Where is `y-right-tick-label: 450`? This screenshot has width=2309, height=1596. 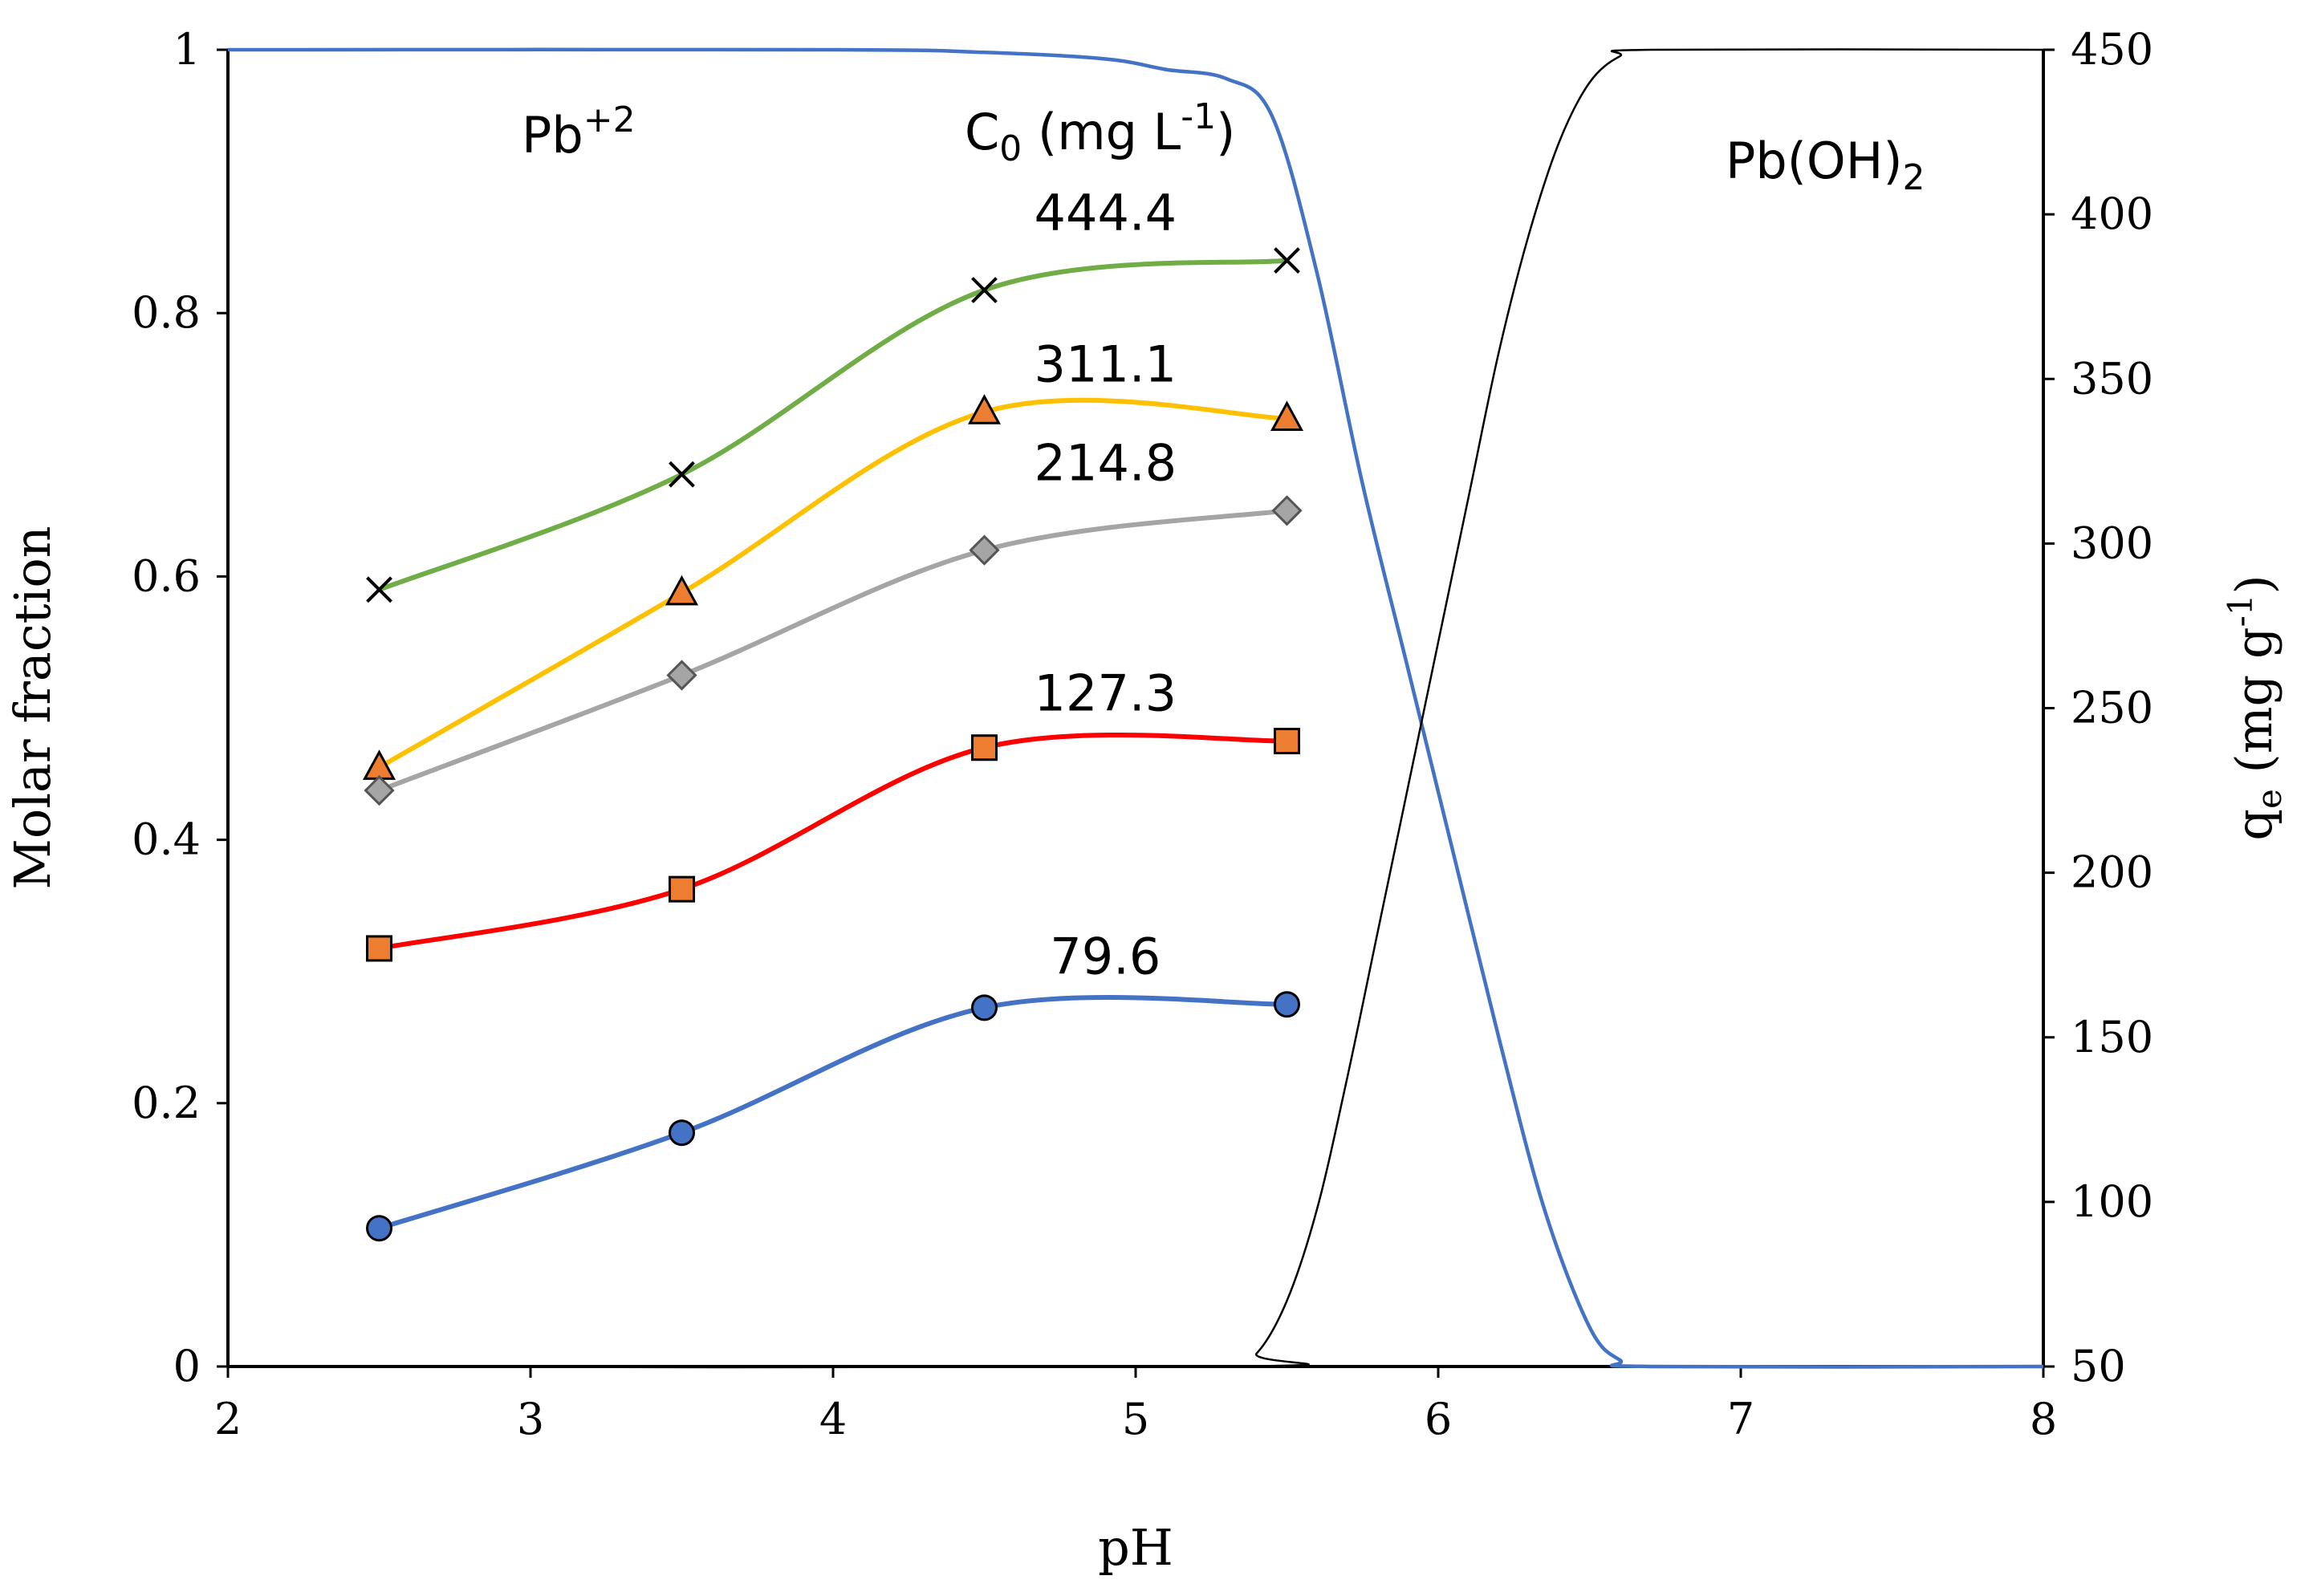 y-right-tick-label: 450 is located at coordinates (2112, 49).